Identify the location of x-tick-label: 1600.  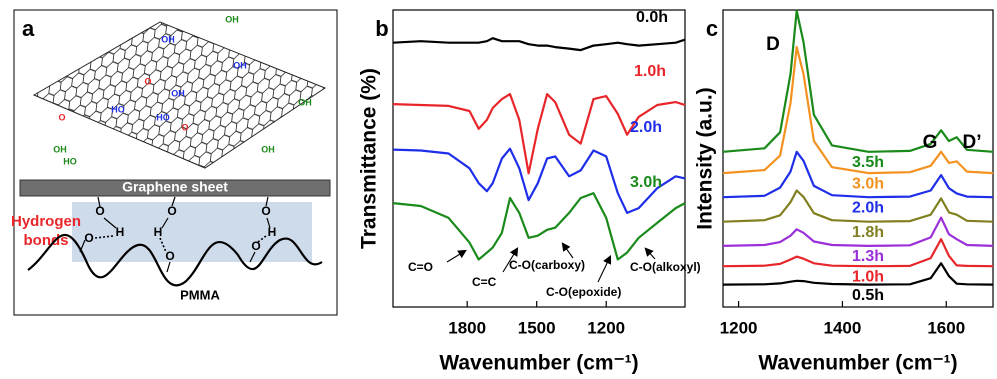
(946, 327).